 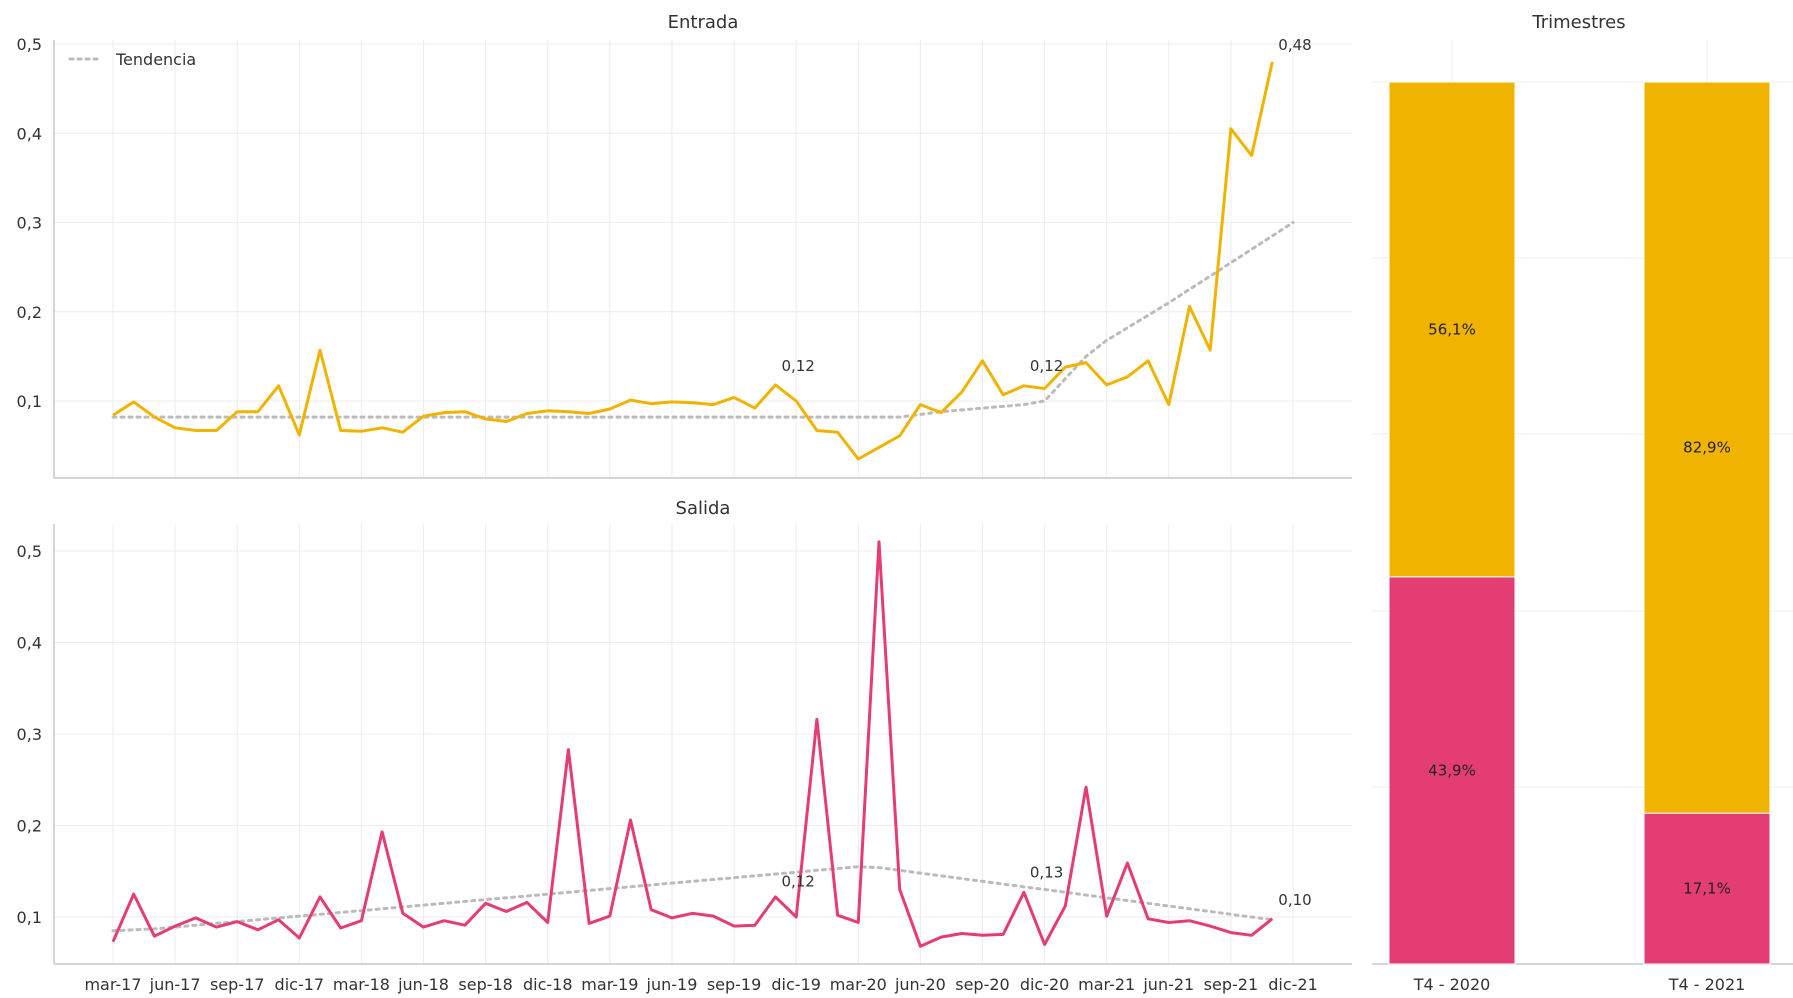 What do you see at coordinates (1106, 984) in the screenshot?
I see `x-tick-label: mar-21` at bounding box center [1106, 984].